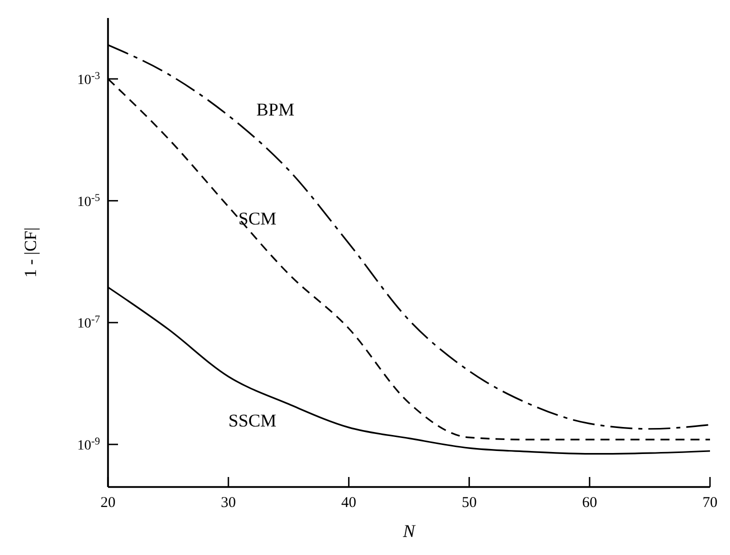  What do you see at coordinates (409, 531) in the screenshot?
I see `x-axis-title: N` at bounding box center [409, 531].